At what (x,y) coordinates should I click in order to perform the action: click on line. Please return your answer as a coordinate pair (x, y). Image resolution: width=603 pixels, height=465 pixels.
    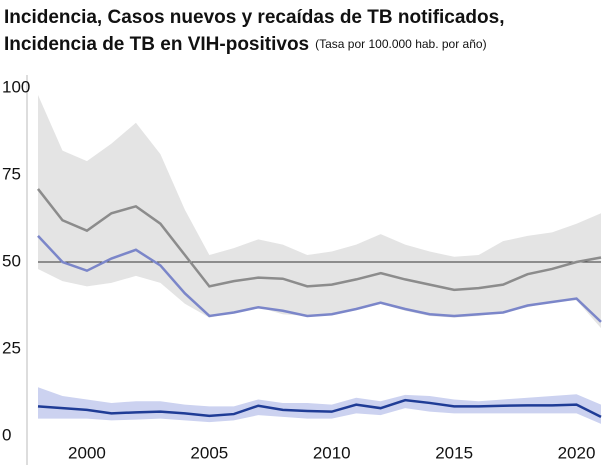
    Looking at the image, I should click on (319, 408).